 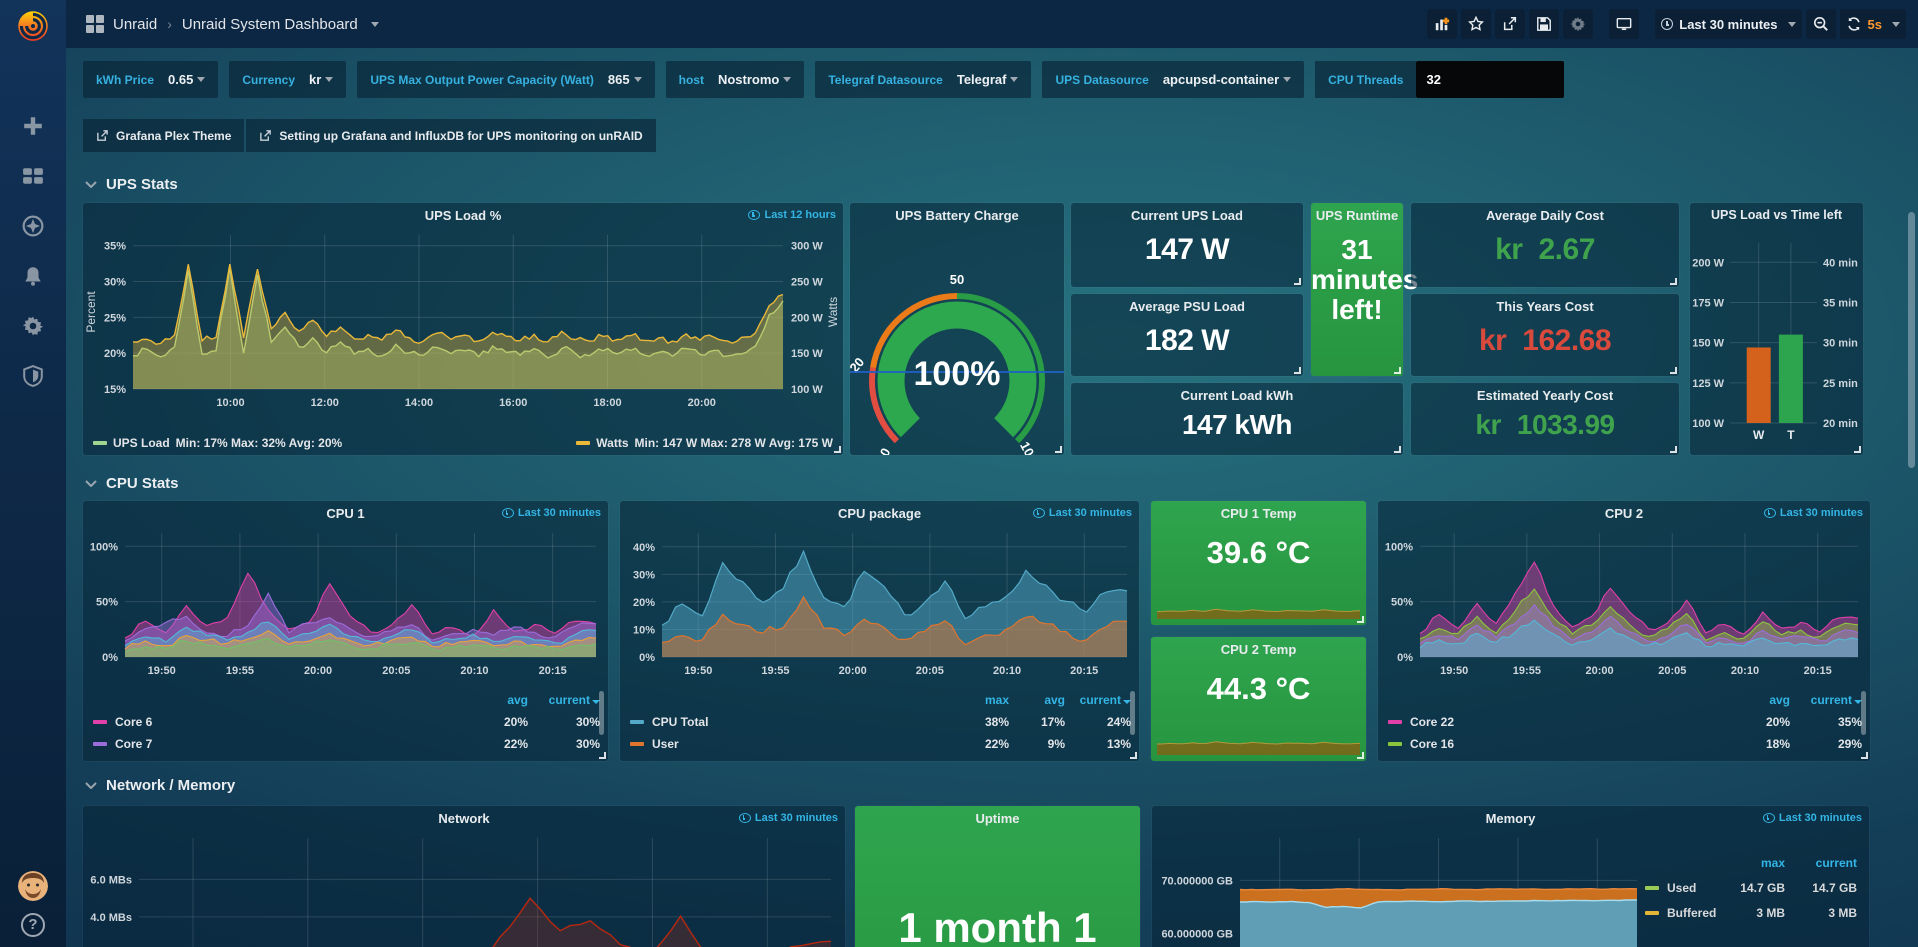 What do you see at coordinates (1578, 24) in the screenshot?
I see `dashboard-settings-button` at bounding box center [1578, 24].